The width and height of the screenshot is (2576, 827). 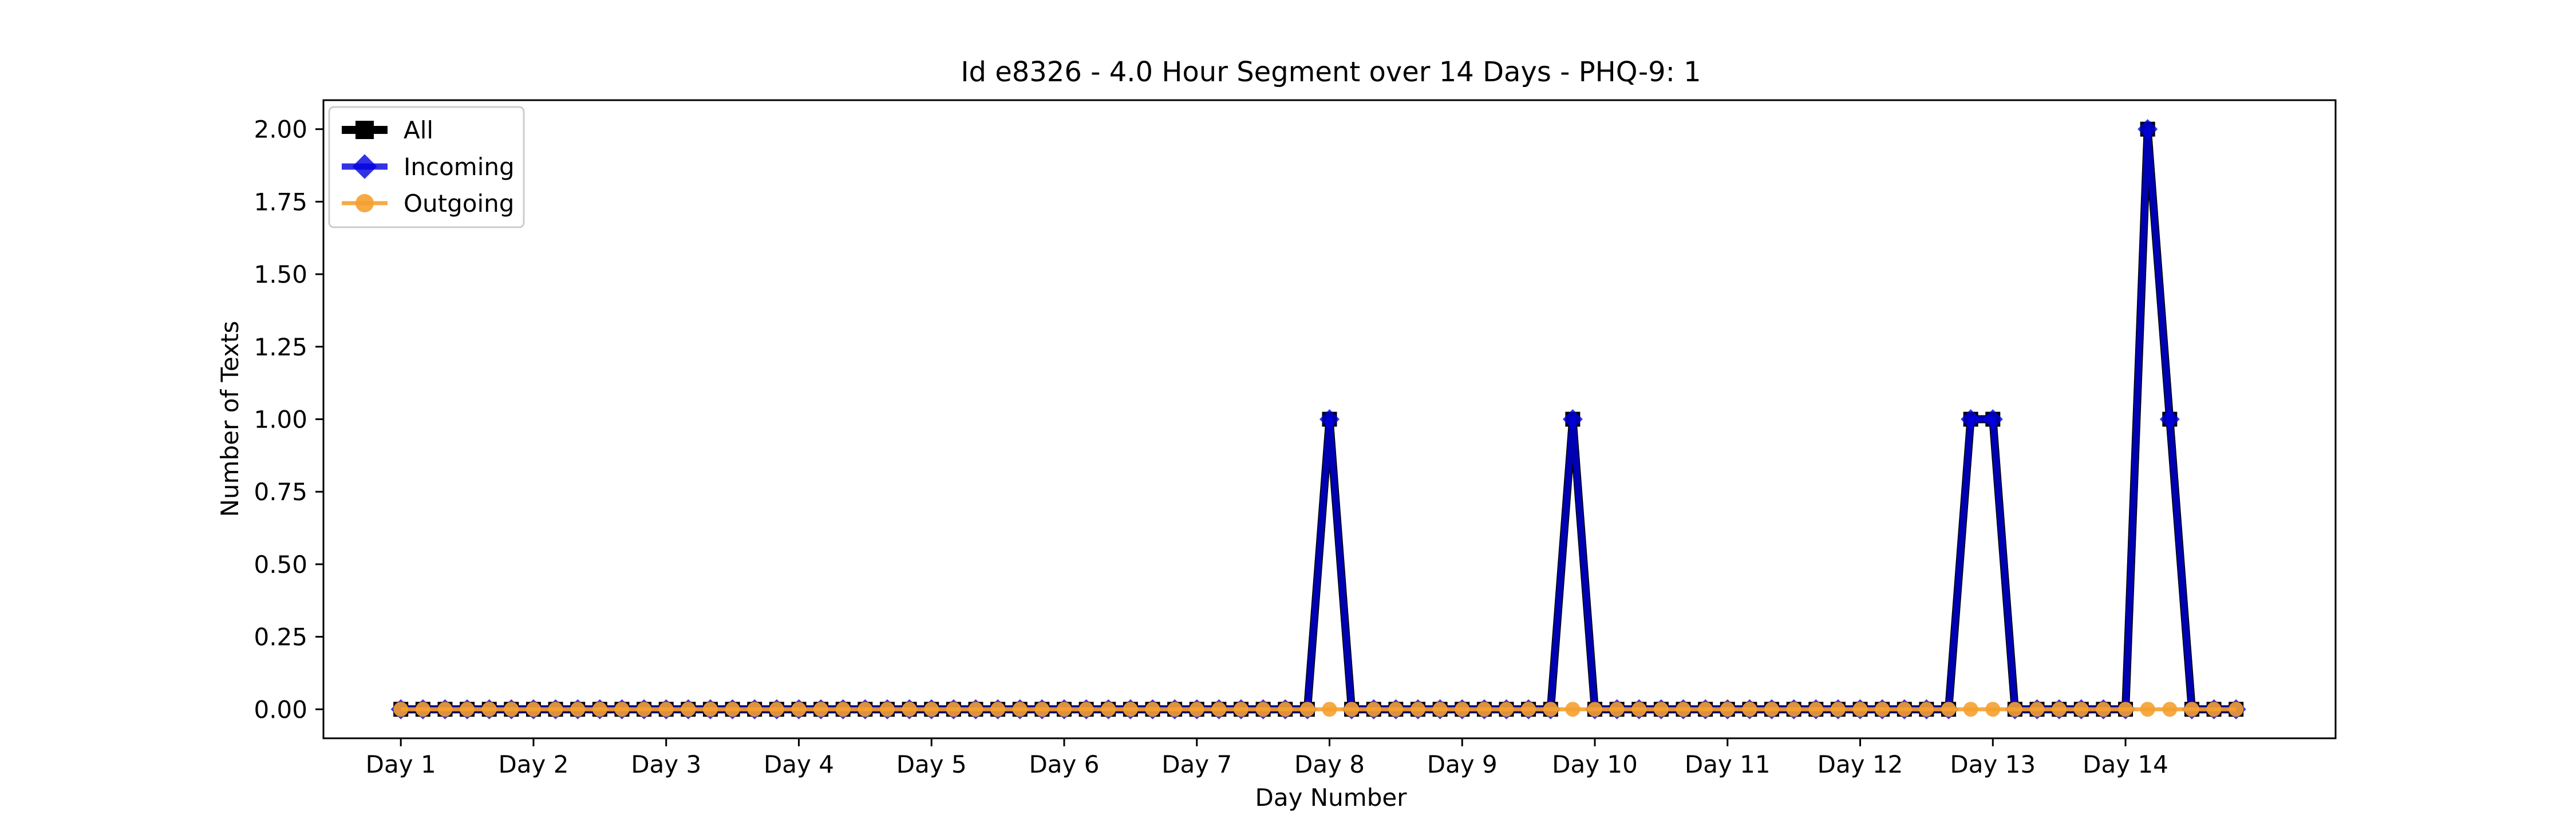 What do you see at coordinates (230, 419) in the screenshot?
I see `y-axis-label: Number of Texts` at bounding box center [230, 419].